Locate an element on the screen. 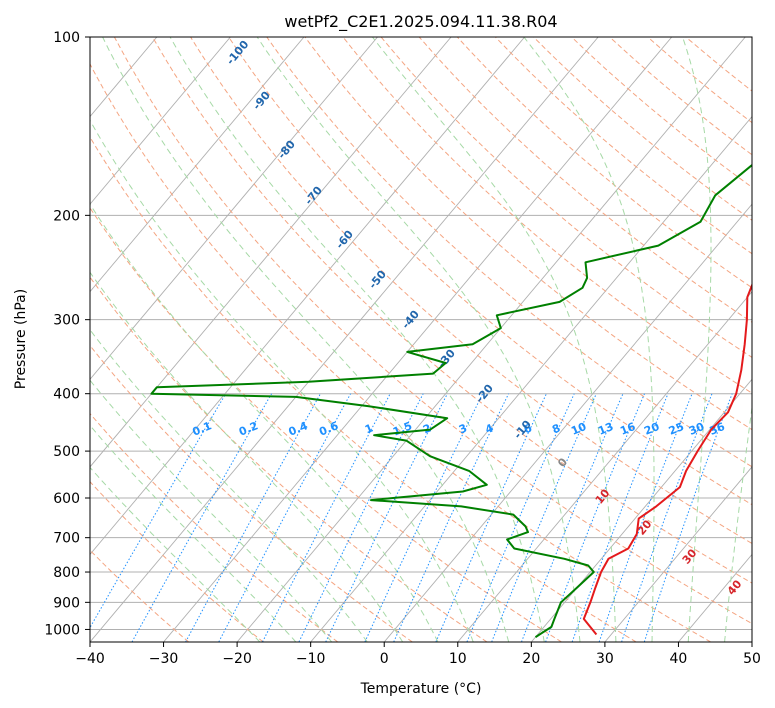 The width and height of the screenshot is (775, 708). x-tick-label: −20 is located at coordinates (237, 659).